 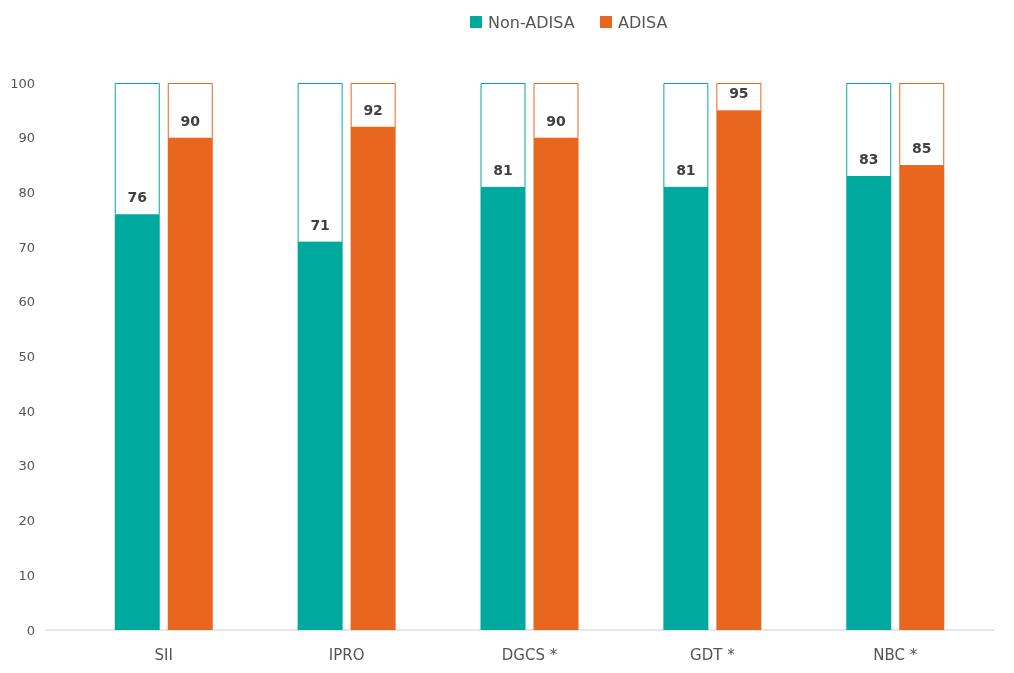 What do you see at coordinates (869, 158) in the screenshot?
I see `data-label: 83` at bounding box center [869, 158].